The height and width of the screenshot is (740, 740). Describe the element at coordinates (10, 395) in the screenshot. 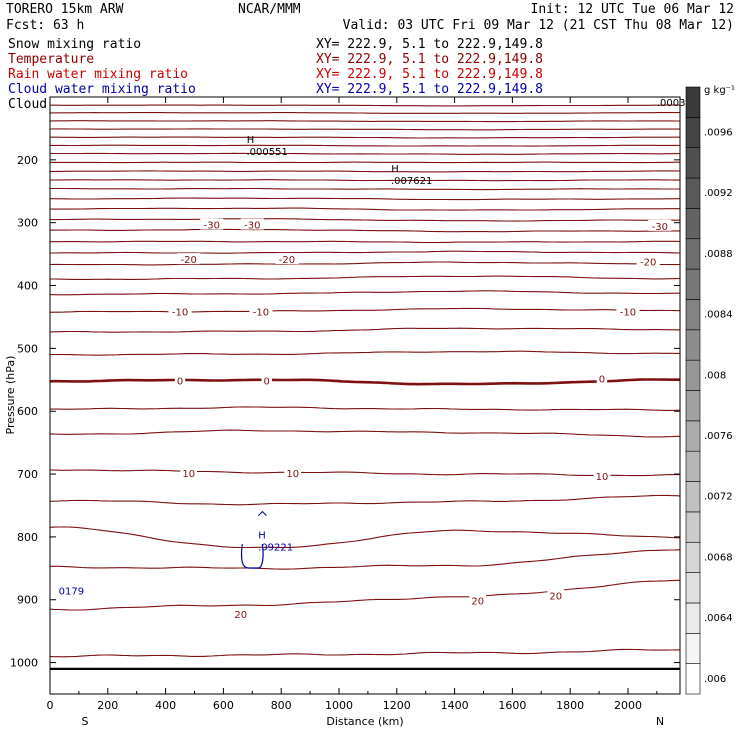

I see `y-axis-label: Pressure (hPa)` at that location.